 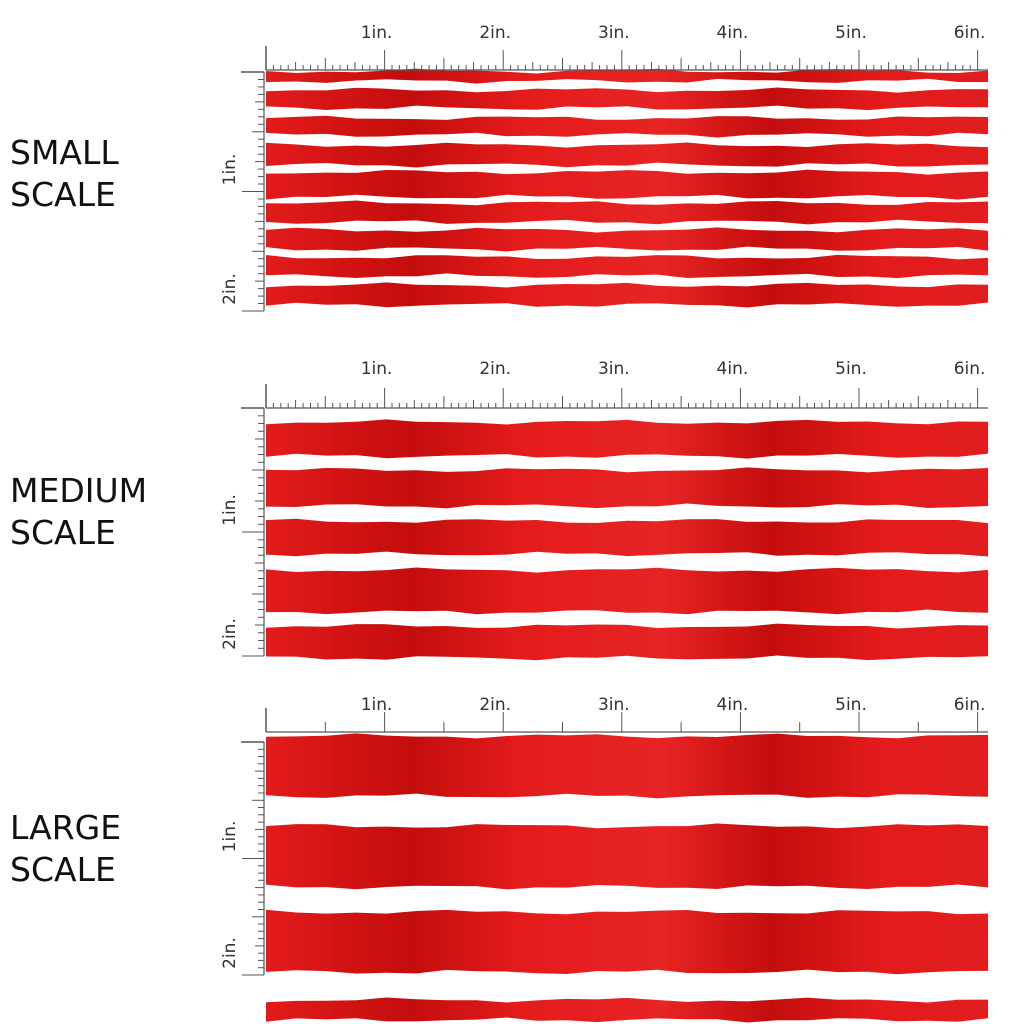 What do you see at coordinates (66, 827) in the screenshot?
I see `scale-label-line1: LARGE` at bounding box center [66, 827].